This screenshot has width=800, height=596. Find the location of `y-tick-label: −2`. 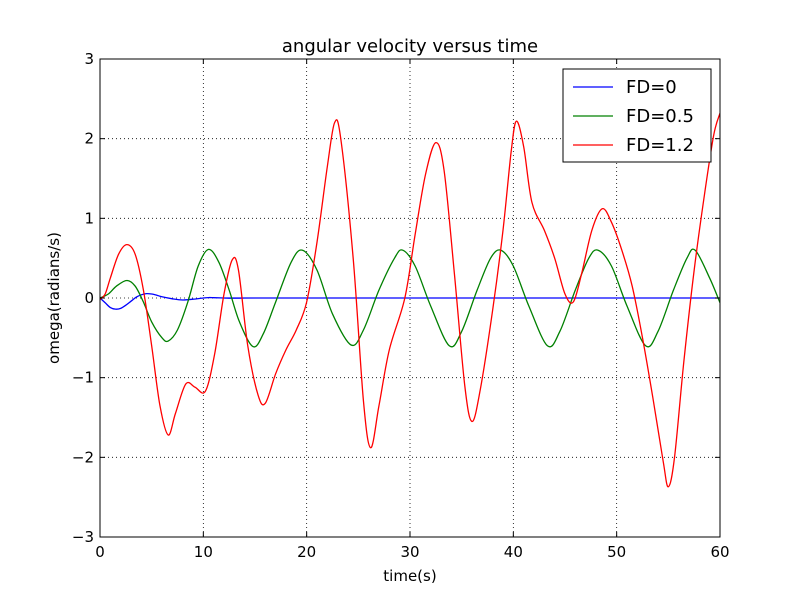

y-tick-label: −2 is located at coordinates (83, 457).